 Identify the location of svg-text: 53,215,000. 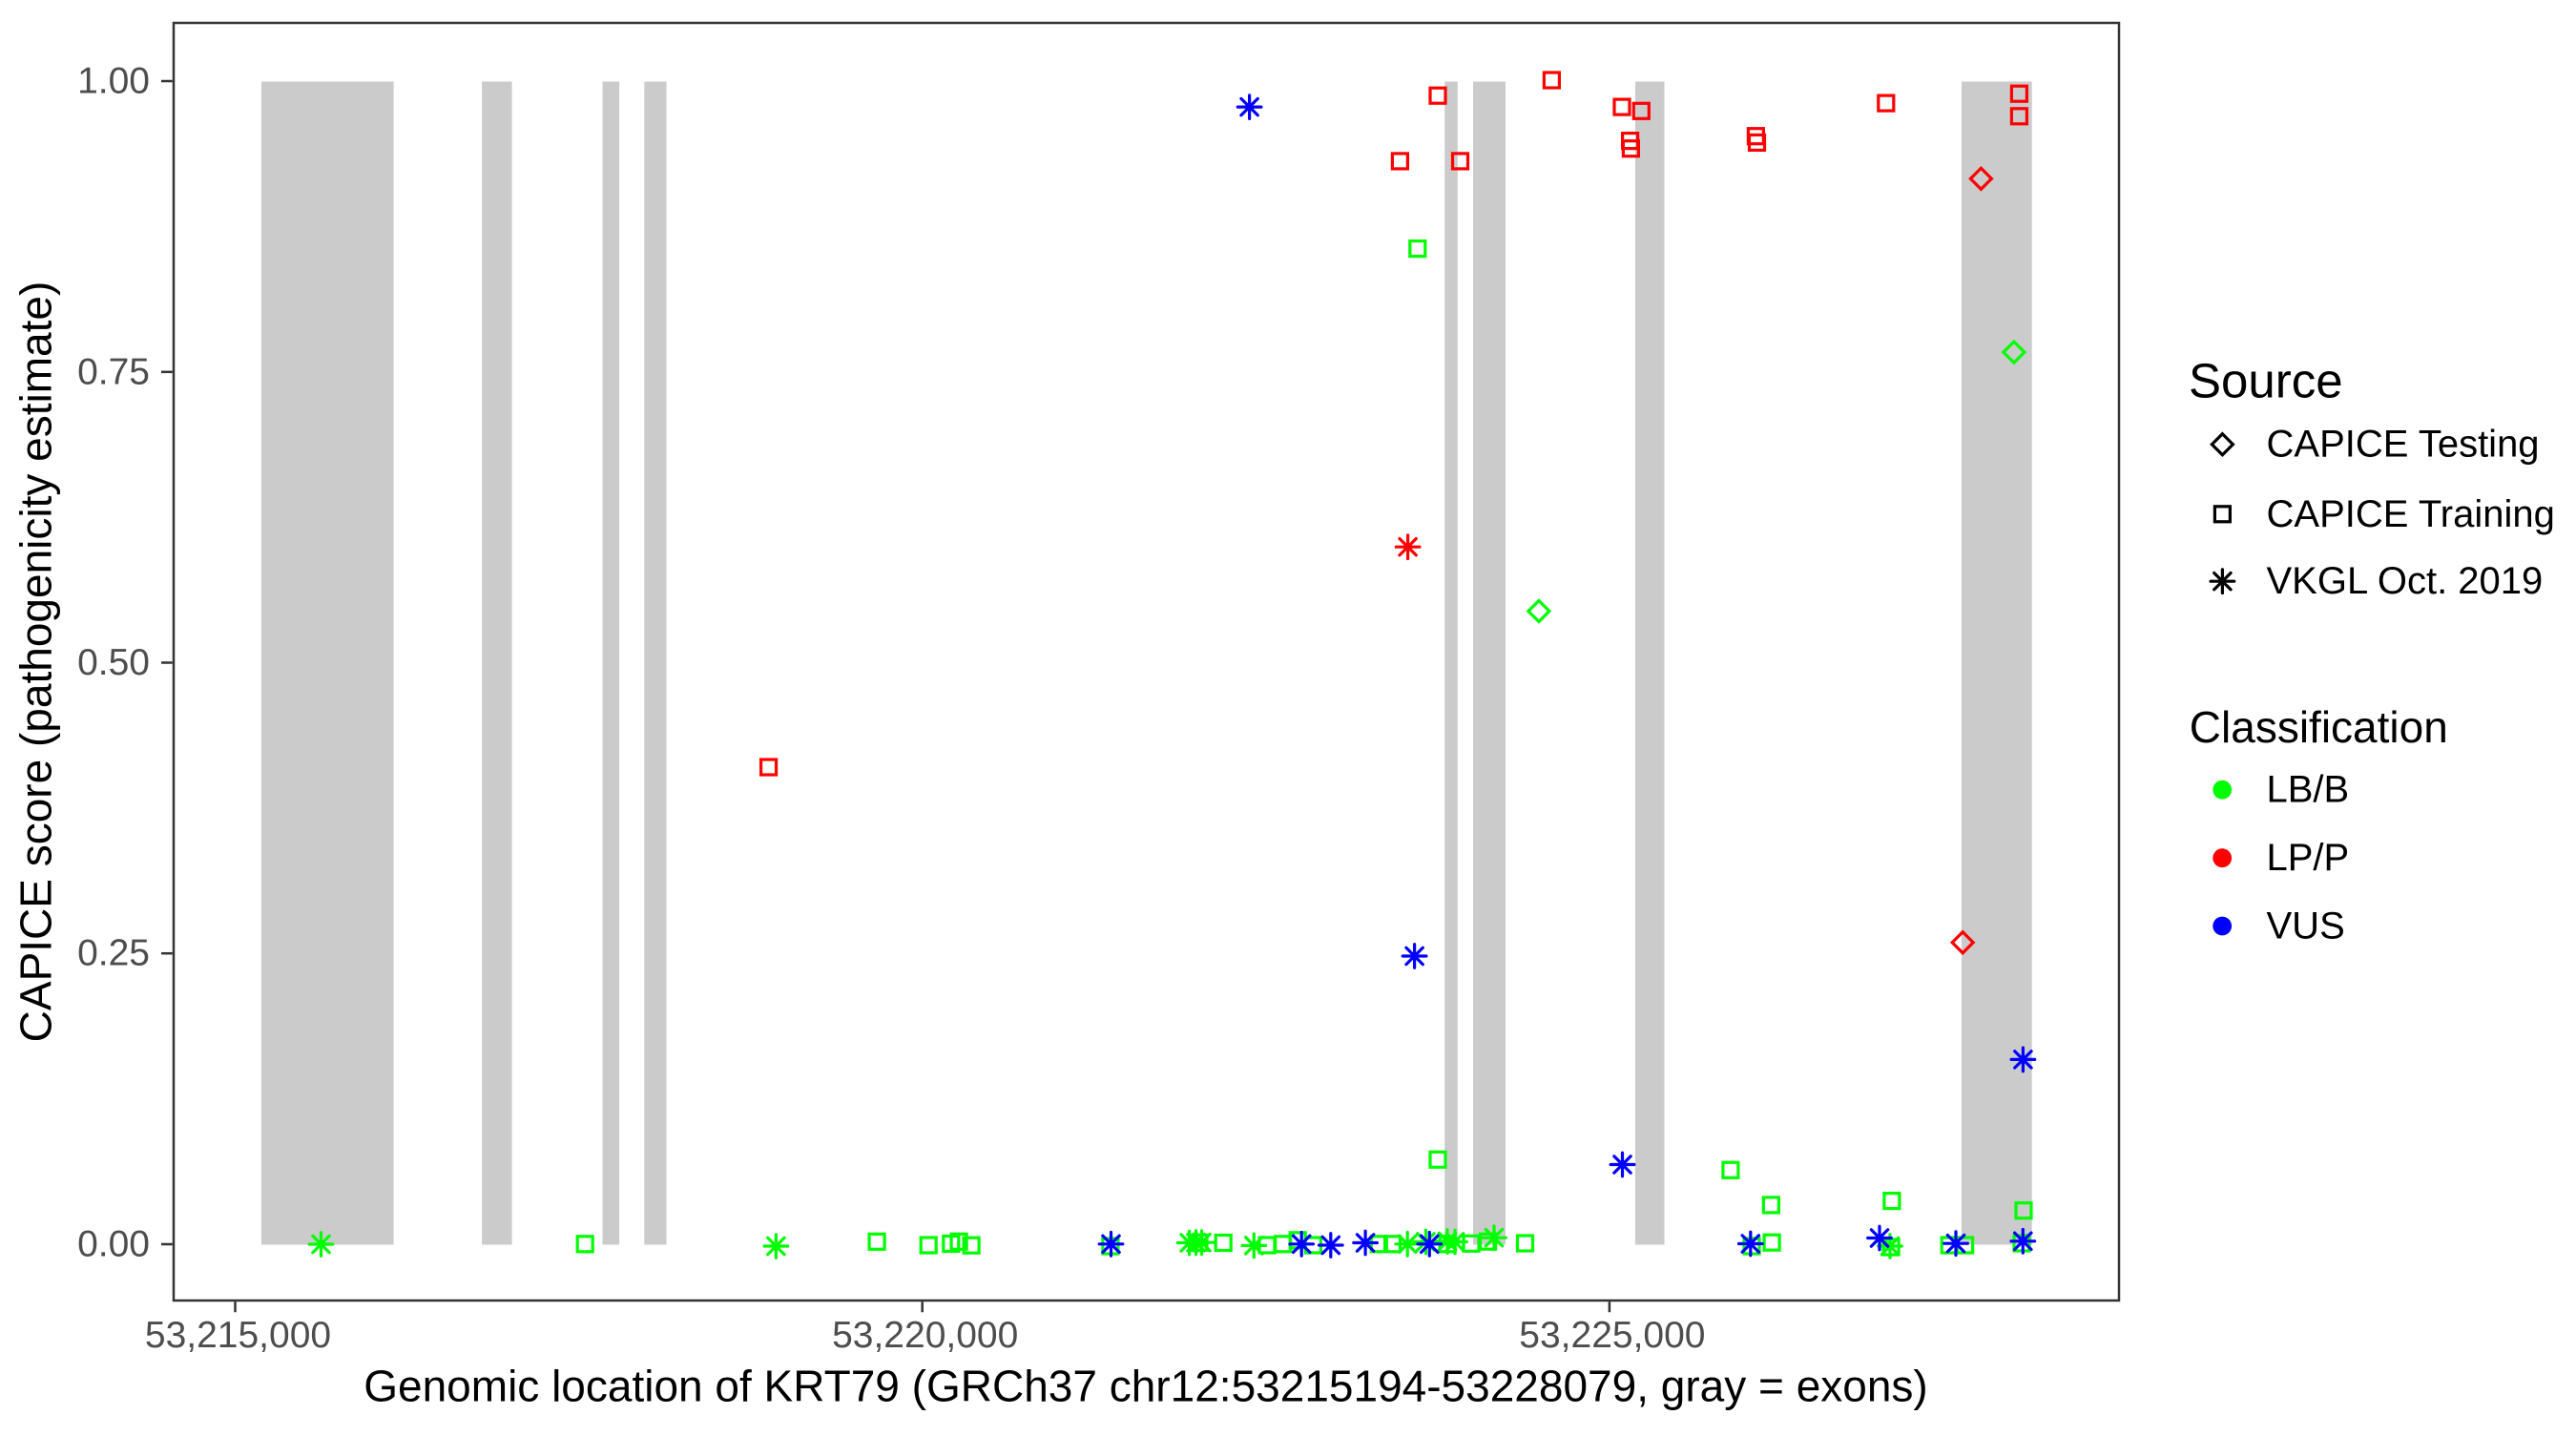
(238, 1335).